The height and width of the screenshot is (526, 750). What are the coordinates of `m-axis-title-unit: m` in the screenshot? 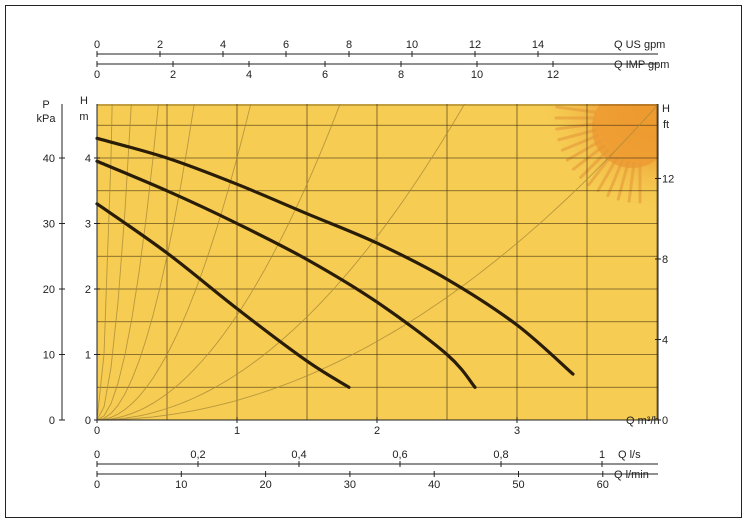 It's located at (83, 117).